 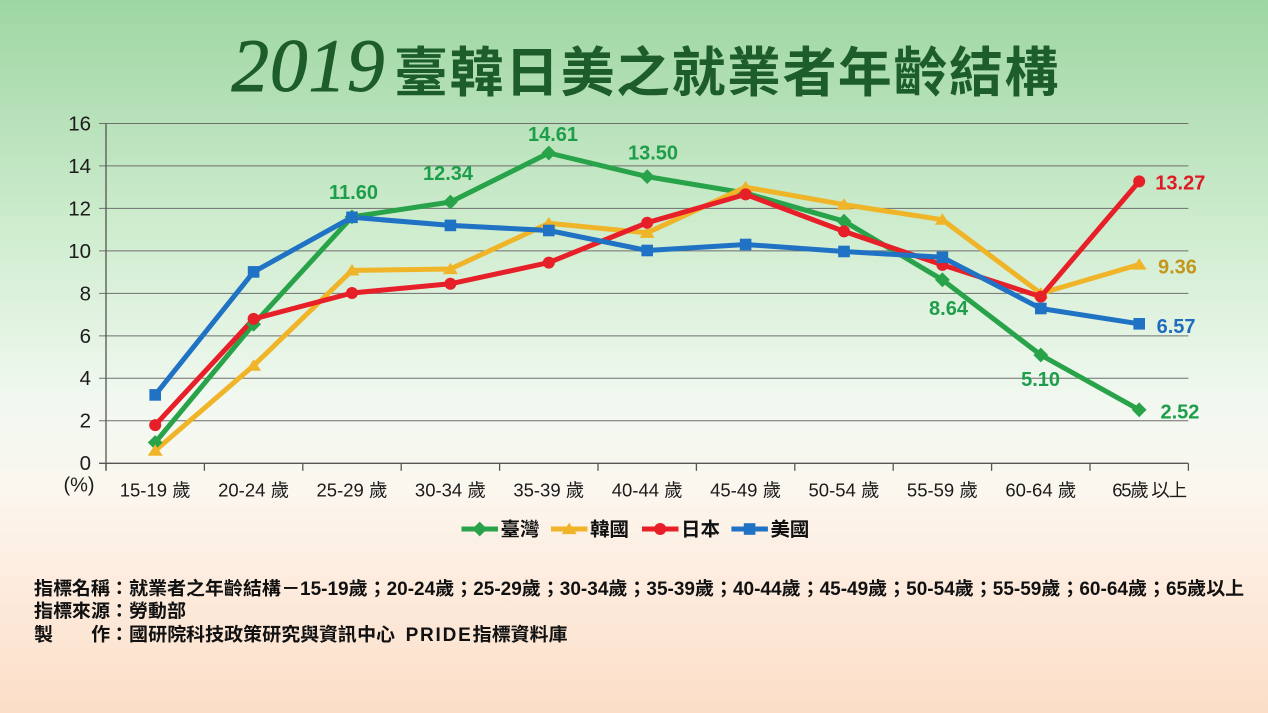 I want to click on svg-text: 2019, so click(x=309, y=66).